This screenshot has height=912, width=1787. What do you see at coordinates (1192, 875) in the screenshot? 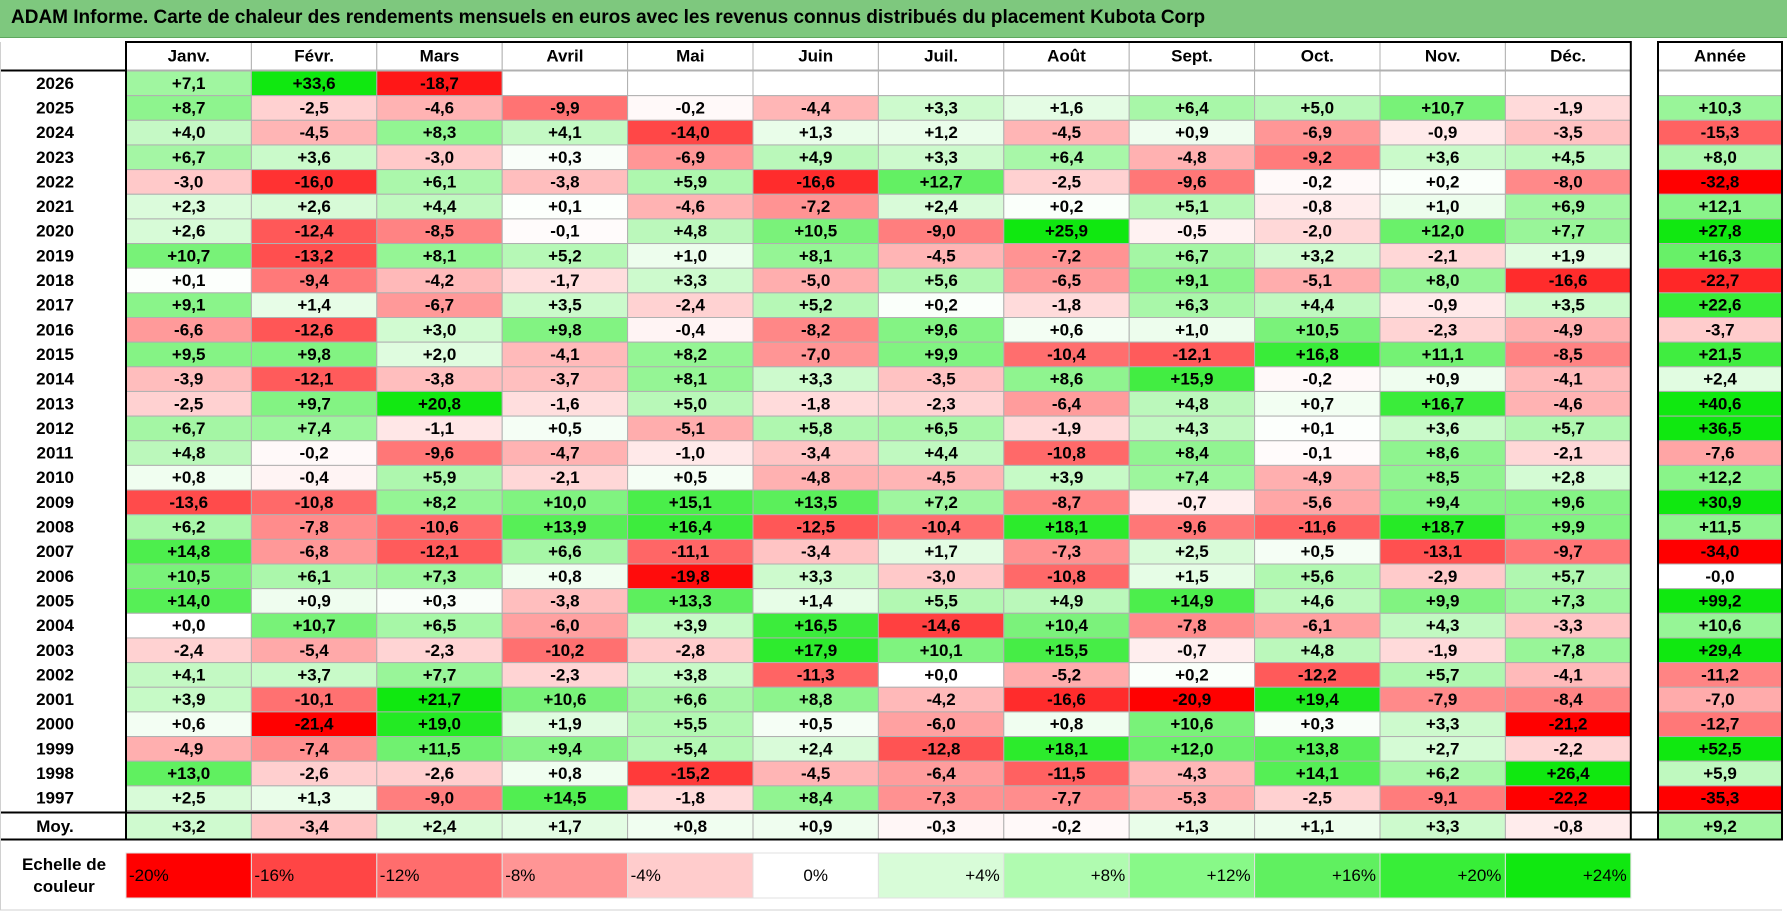
I see `scale-swatch` at bounding box center [1192, 875].